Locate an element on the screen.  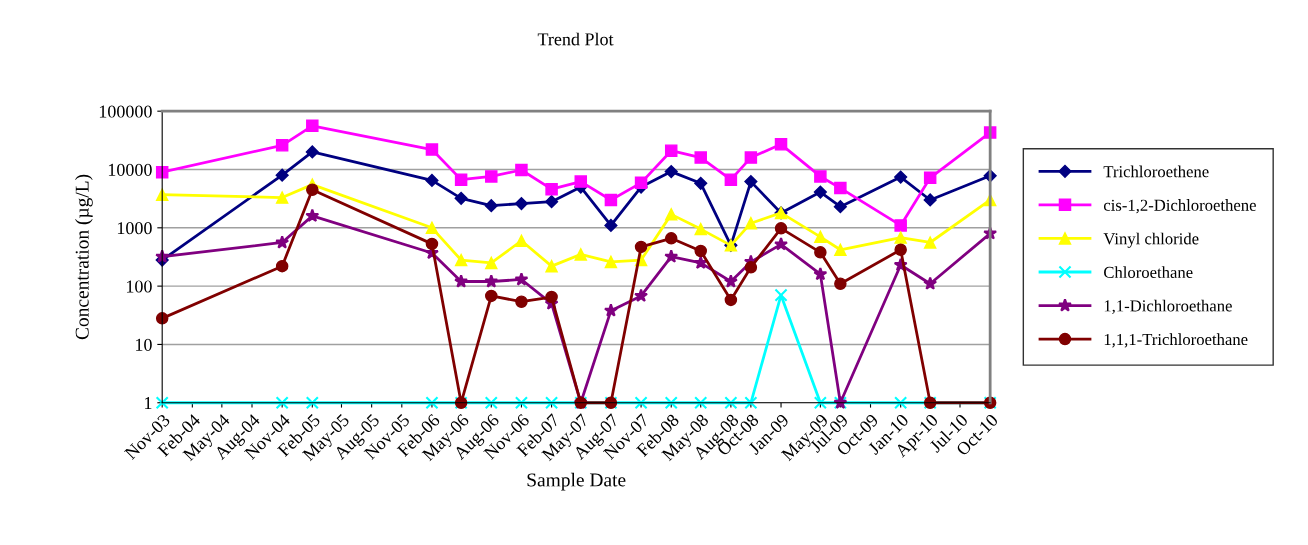
legend-label: cis-1,2-Dichloroethene is located at coordinates (1179, 206).